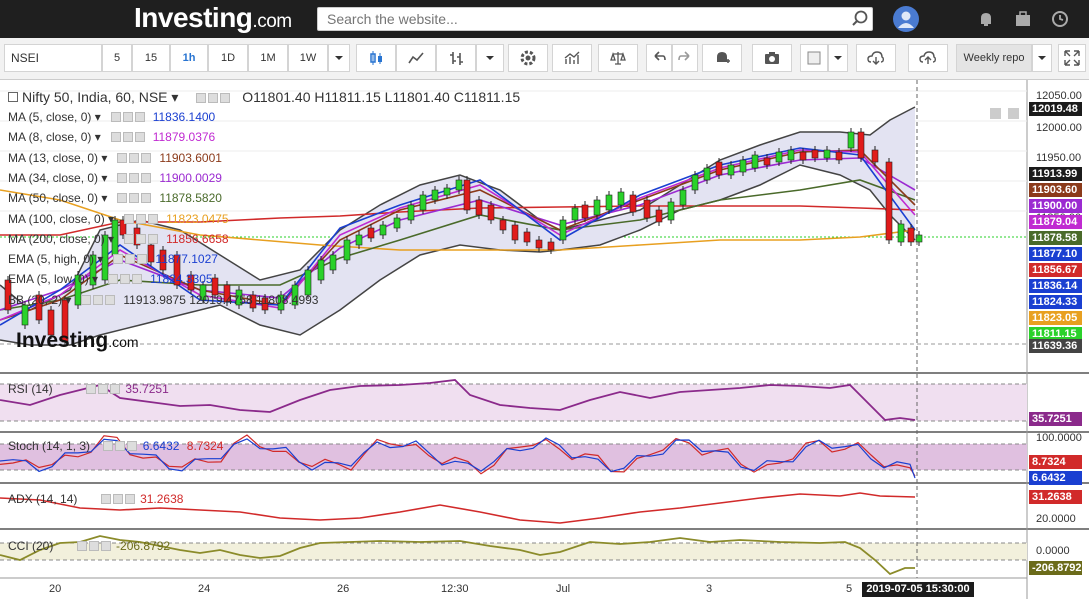 The height and width of the screenshot is (599, 1089). I want to click on site-header: Investing.com, so click(544, 19).